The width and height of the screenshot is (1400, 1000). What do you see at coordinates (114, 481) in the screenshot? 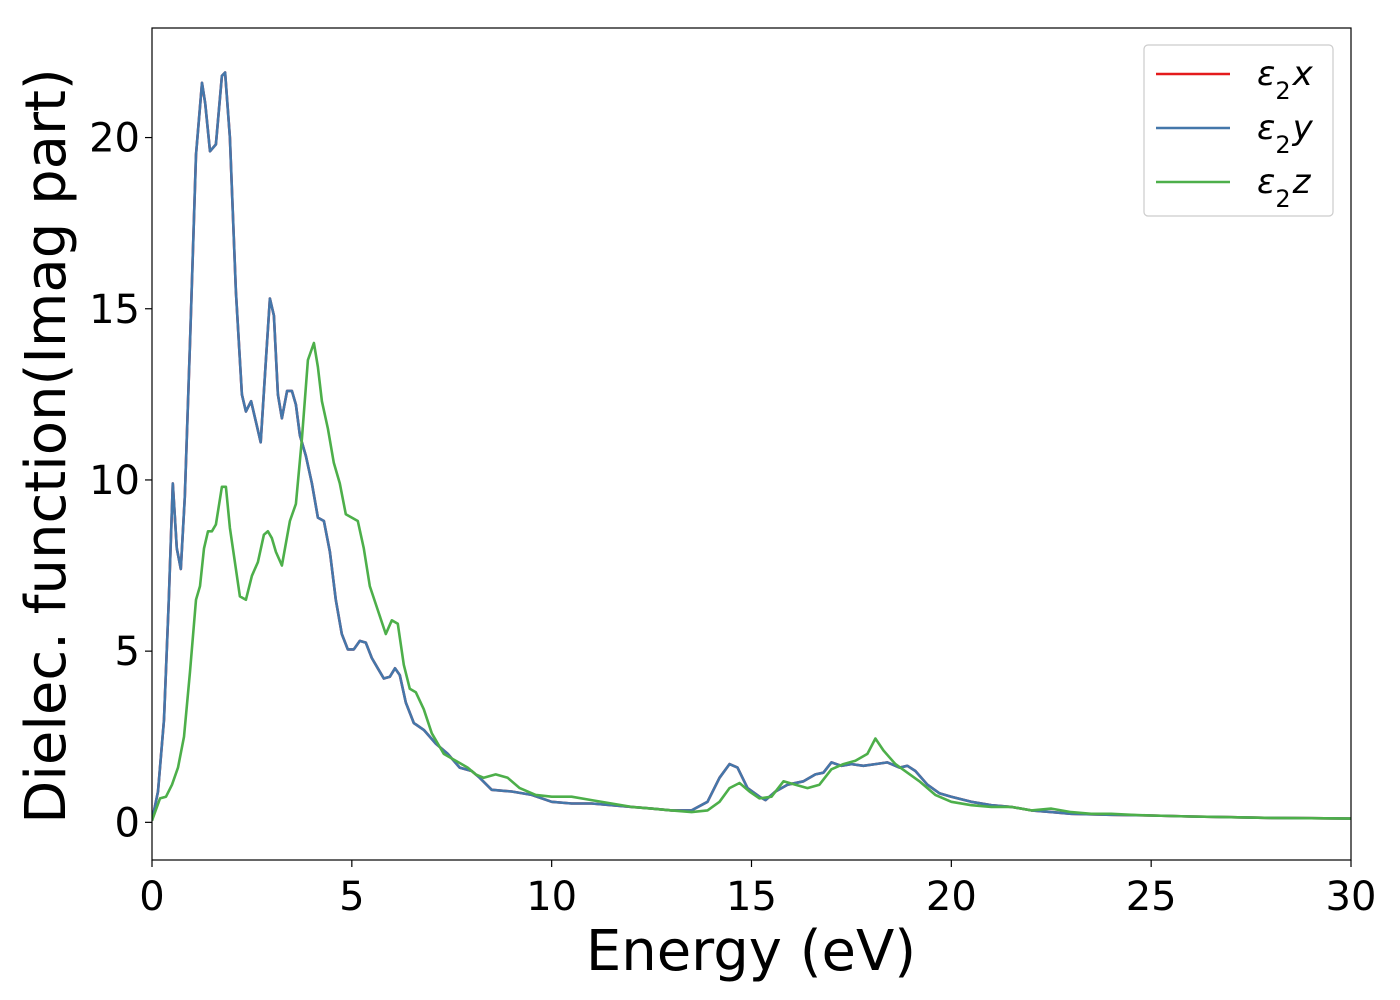
I see `y-tick-label: 10` at bounding box center [114, 481].